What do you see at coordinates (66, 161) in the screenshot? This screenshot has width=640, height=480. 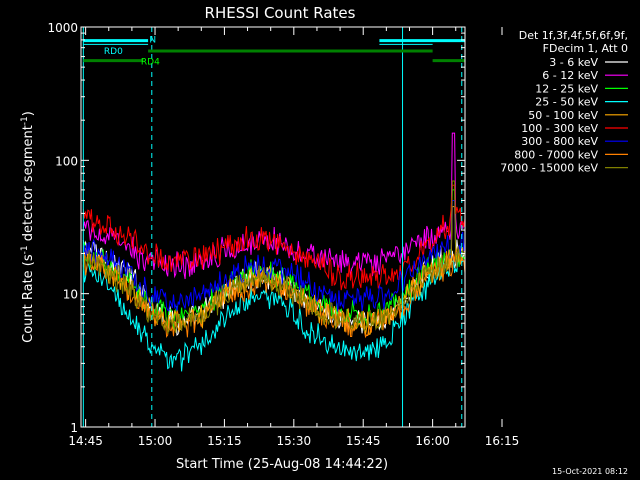 I see `y-tick-label: 100` at bounding box center [66, 161].